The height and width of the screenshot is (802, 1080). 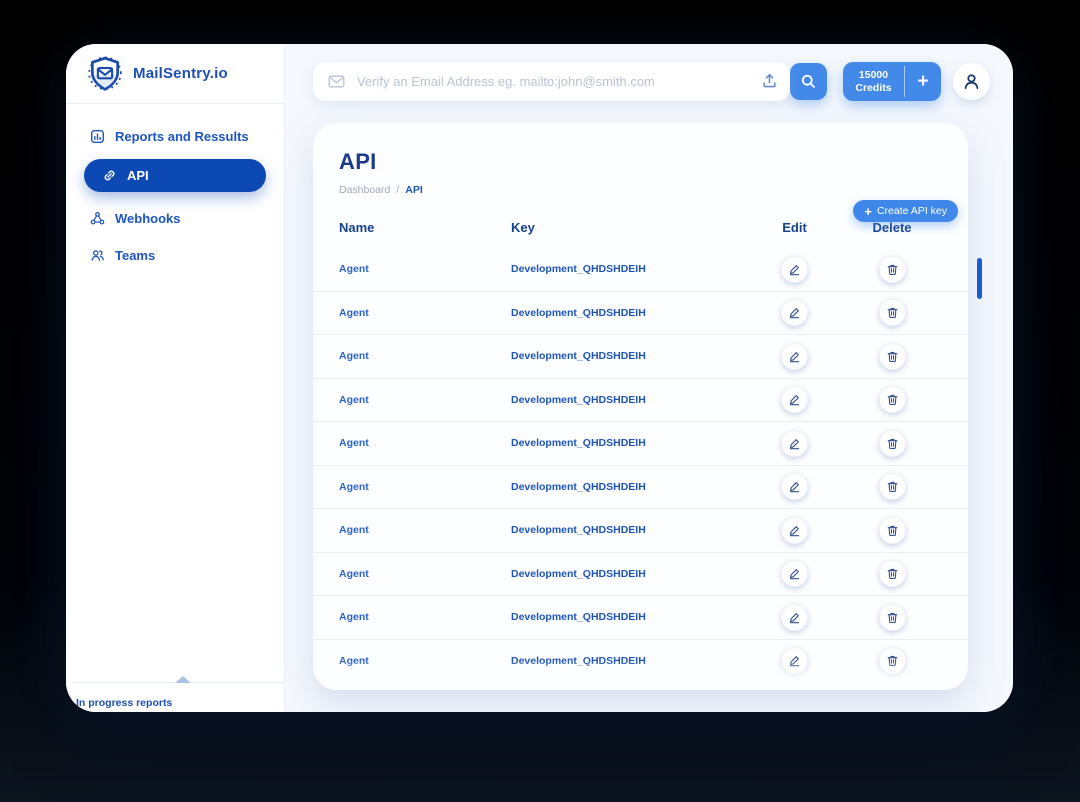 What do you see at coordinates (923, 81) in the screenshot?
I see `add-credits-button: +` at bounding box center [923, 81].